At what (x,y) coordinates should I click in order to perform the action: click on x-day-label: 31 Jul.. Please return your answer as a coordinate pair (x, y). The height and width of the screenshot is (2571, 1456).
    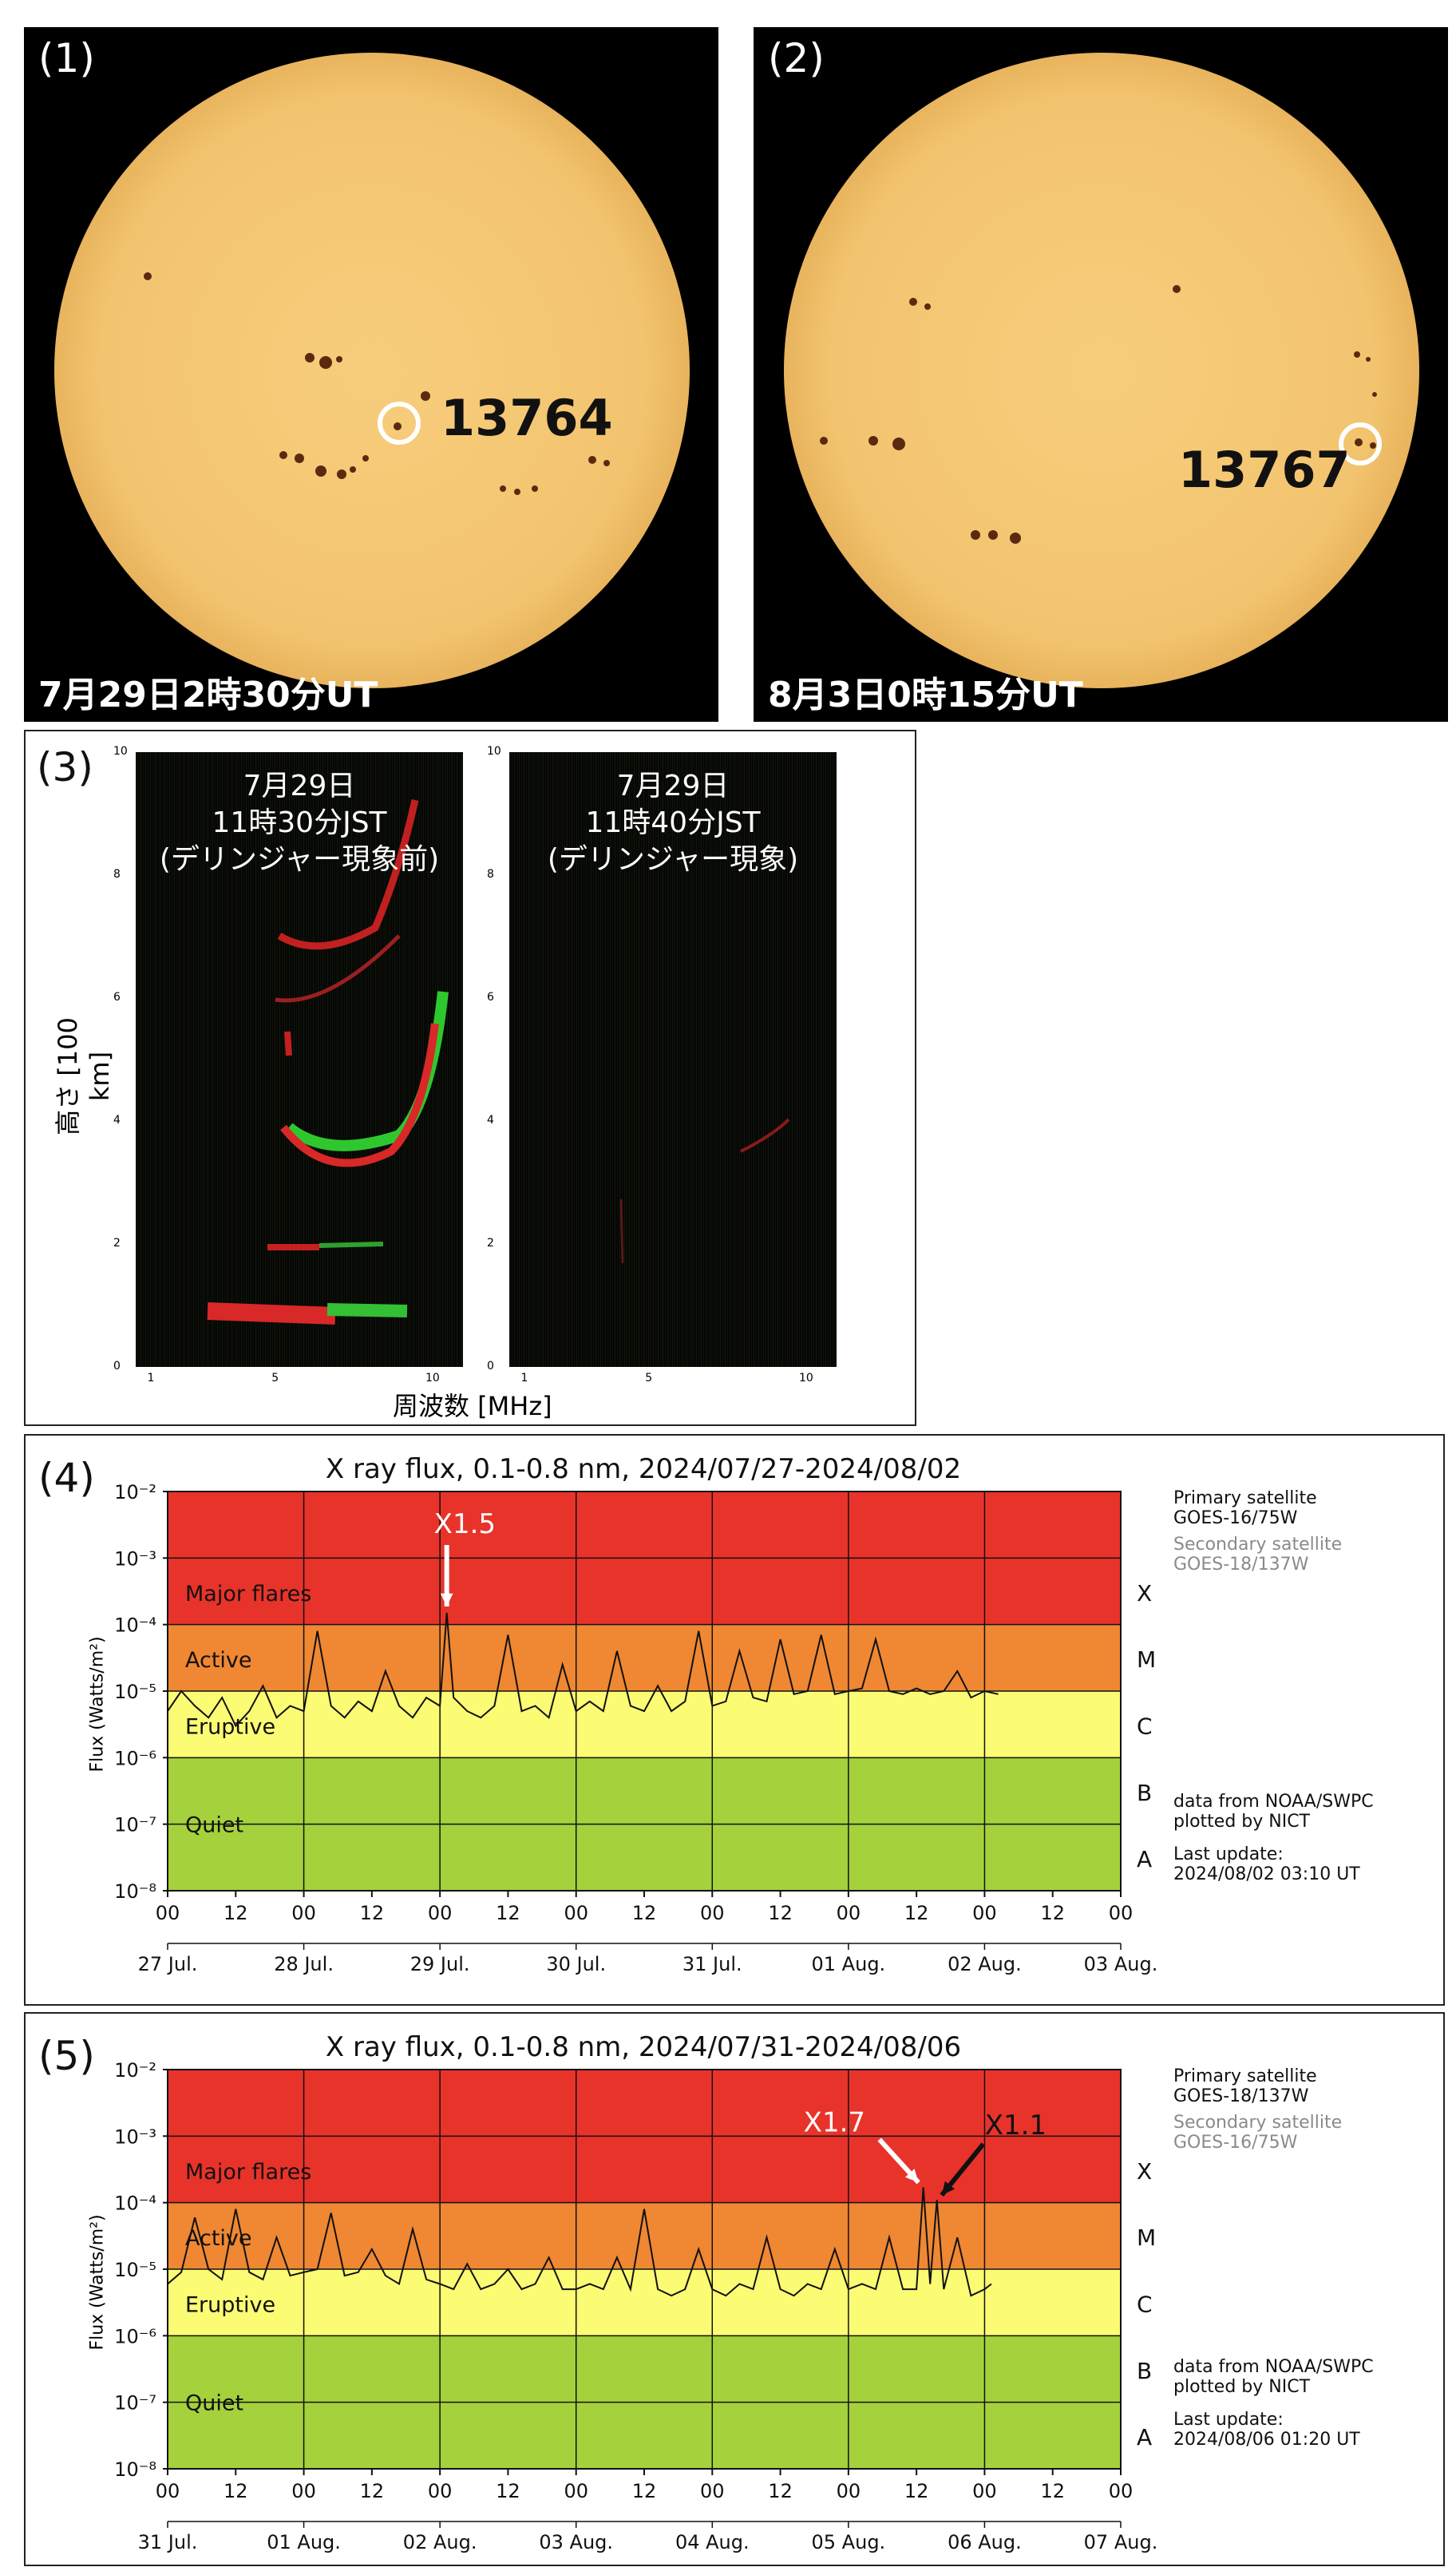
    Looking at the image, I should click on (168, 2542).